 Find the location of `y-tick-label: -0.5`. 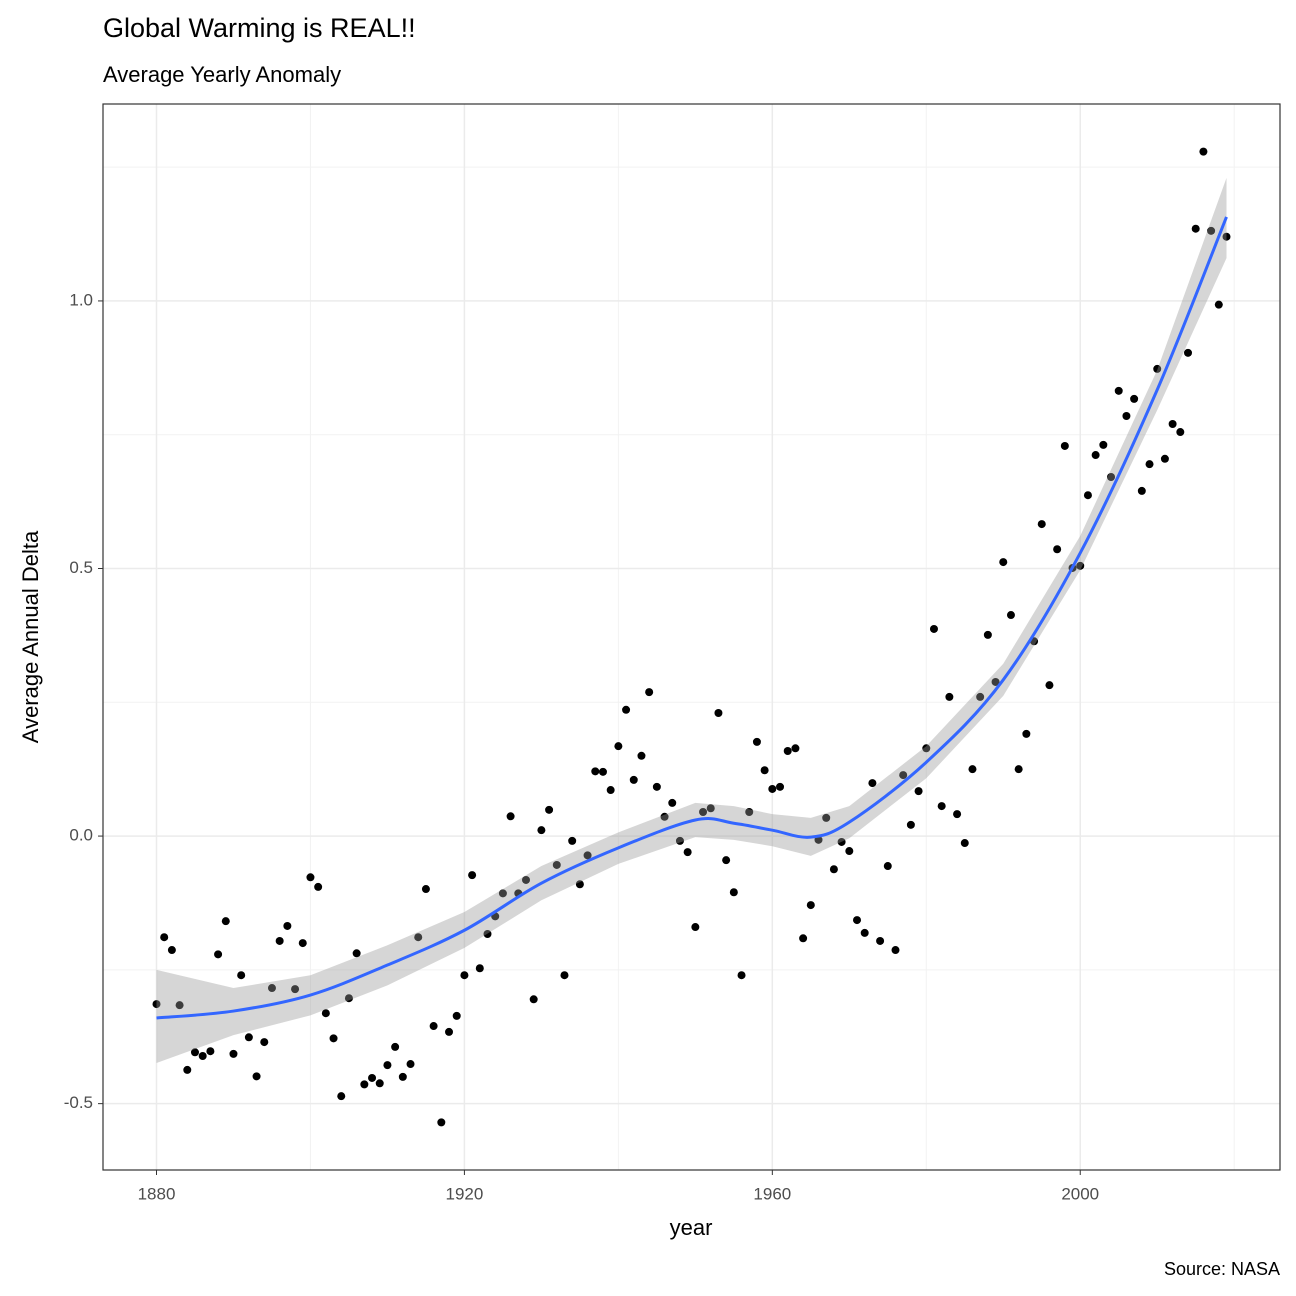

y-tick-label: -0.5 is located at coordinates (78, 1102).